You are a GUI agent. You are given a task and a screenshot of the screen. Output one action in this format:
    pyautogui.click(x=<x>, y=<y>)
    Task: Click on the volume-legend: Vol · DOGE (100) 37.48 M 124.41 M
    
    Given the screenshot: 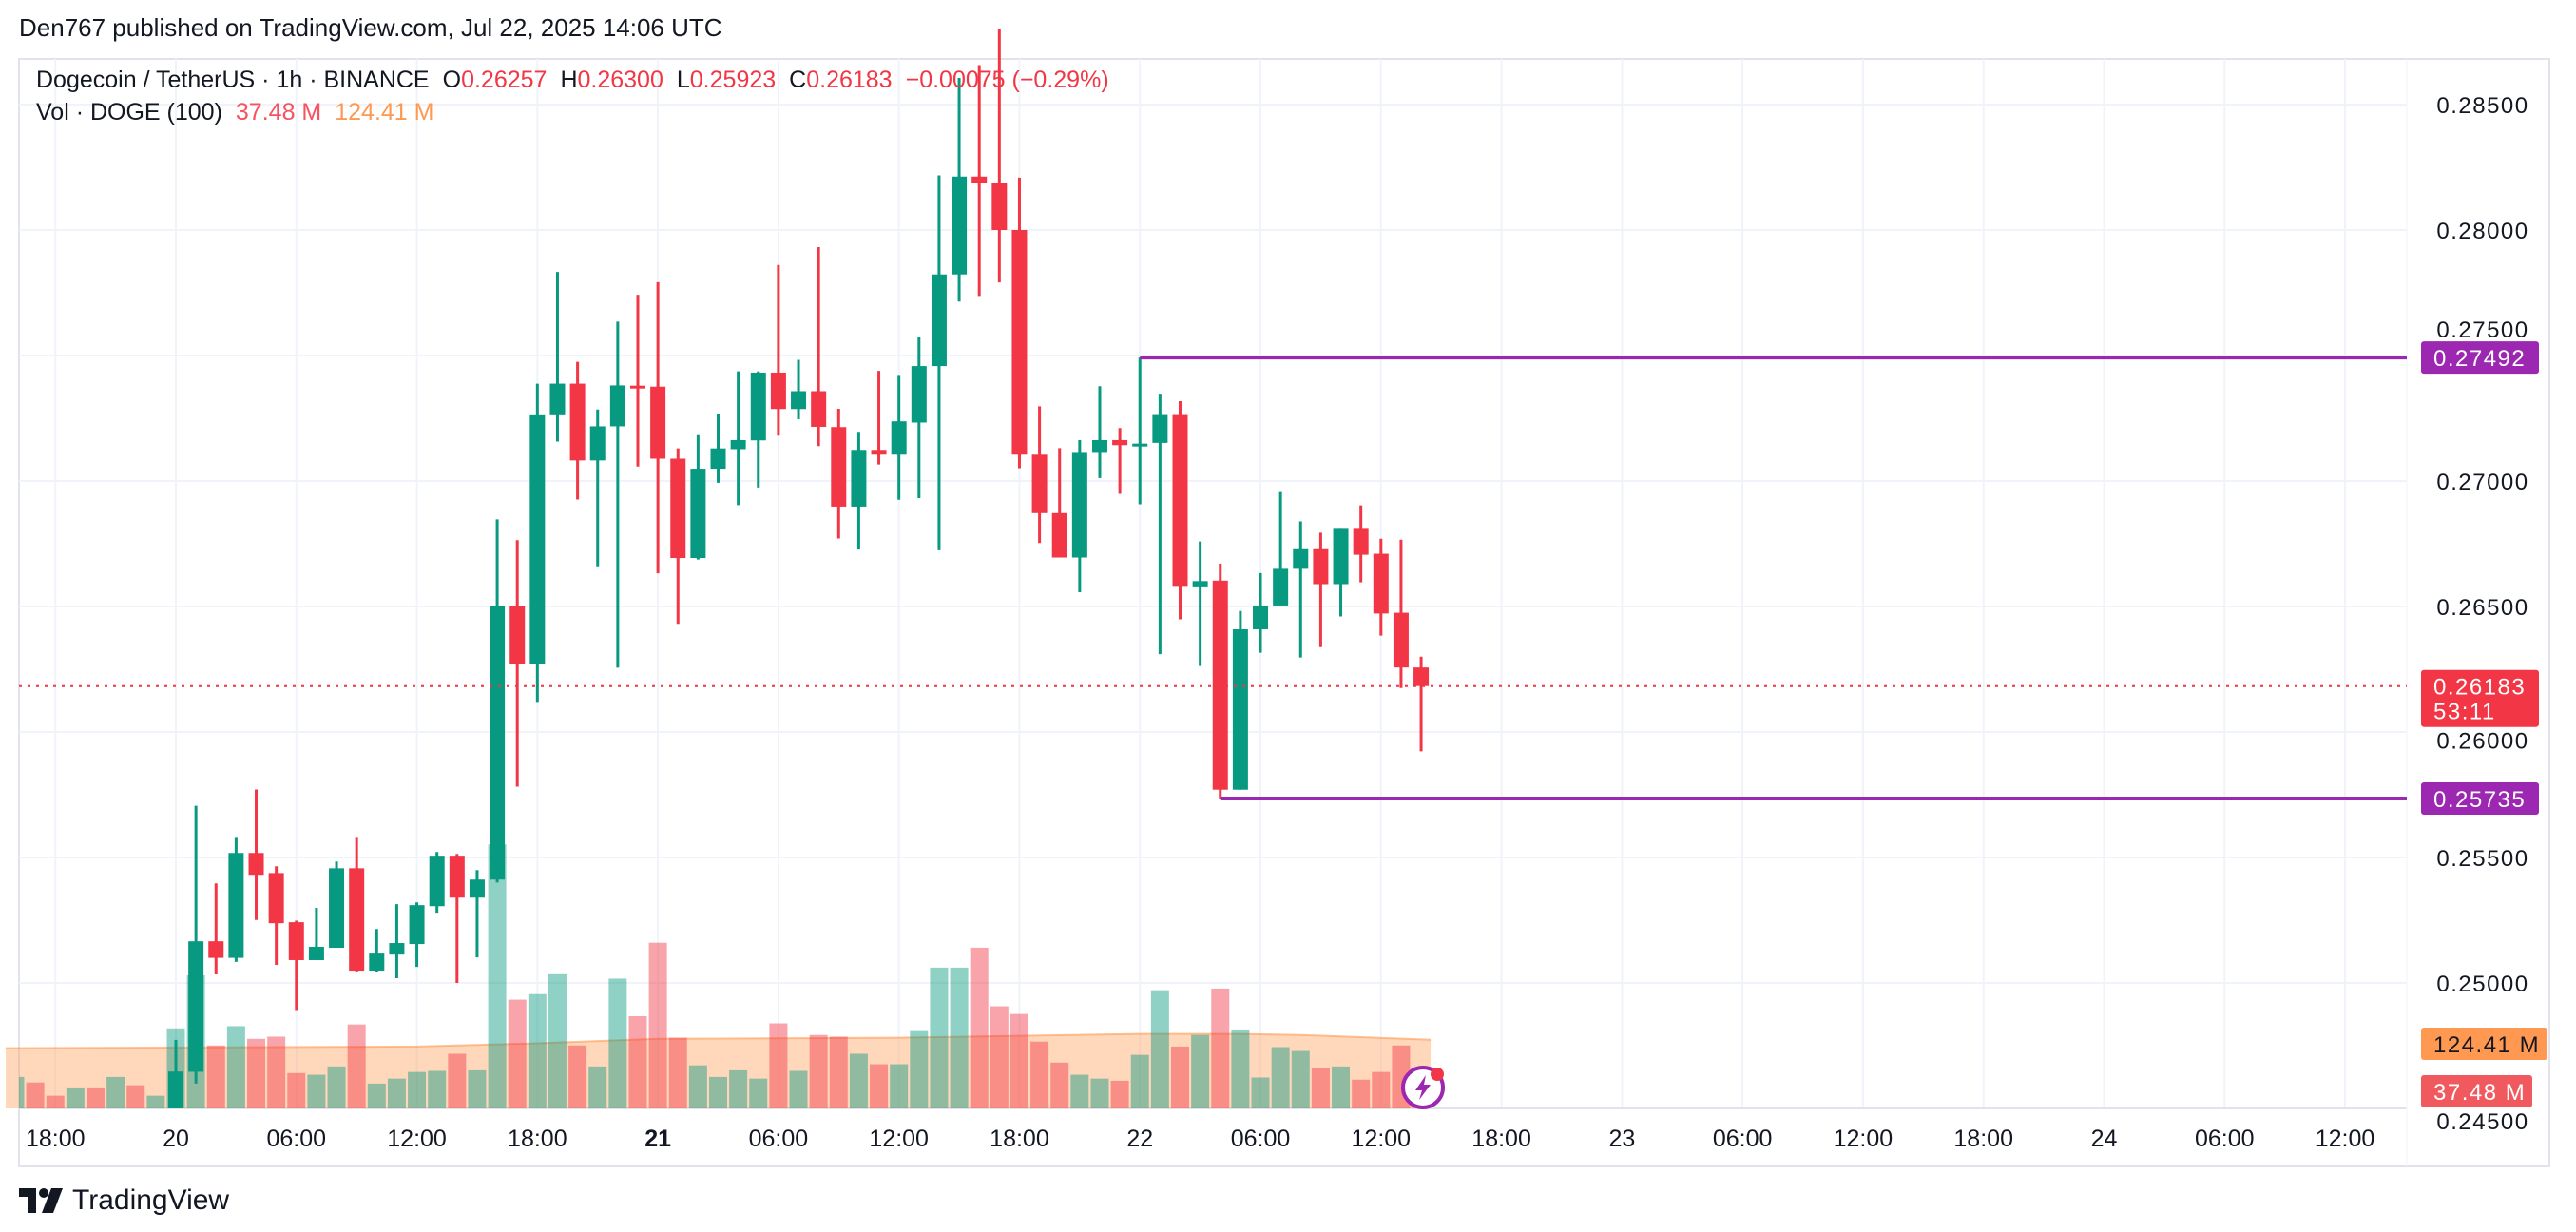 What is the action you would take?
    pyautogui.click(x=235, y=112)
    